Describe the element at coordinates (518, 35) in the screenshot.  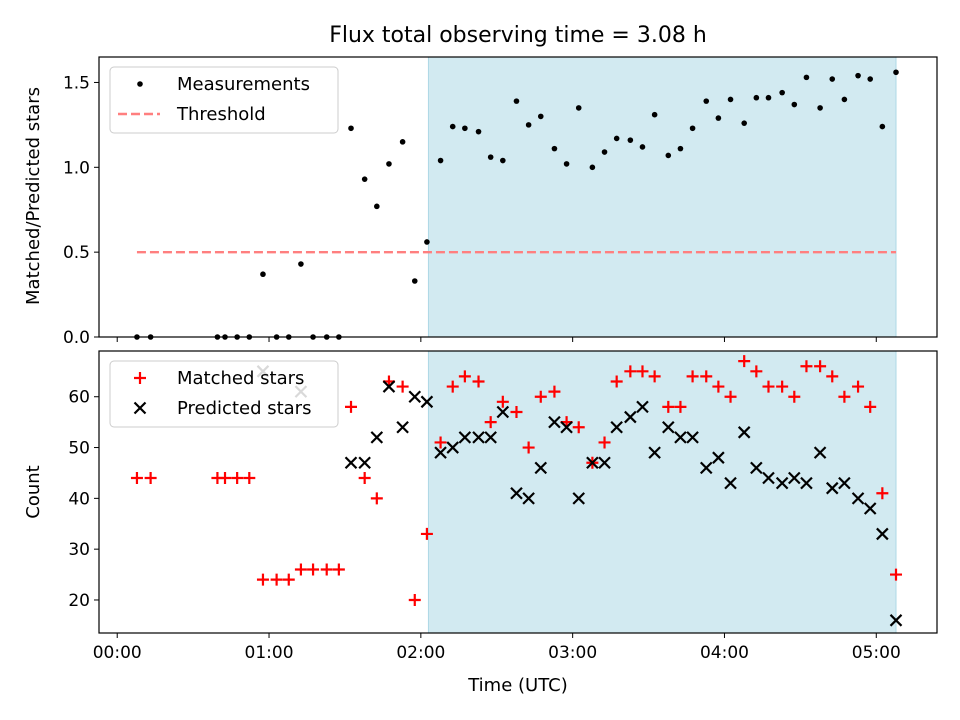
I see `chart-title: Flux total observing time = 3.08 h` at that location.